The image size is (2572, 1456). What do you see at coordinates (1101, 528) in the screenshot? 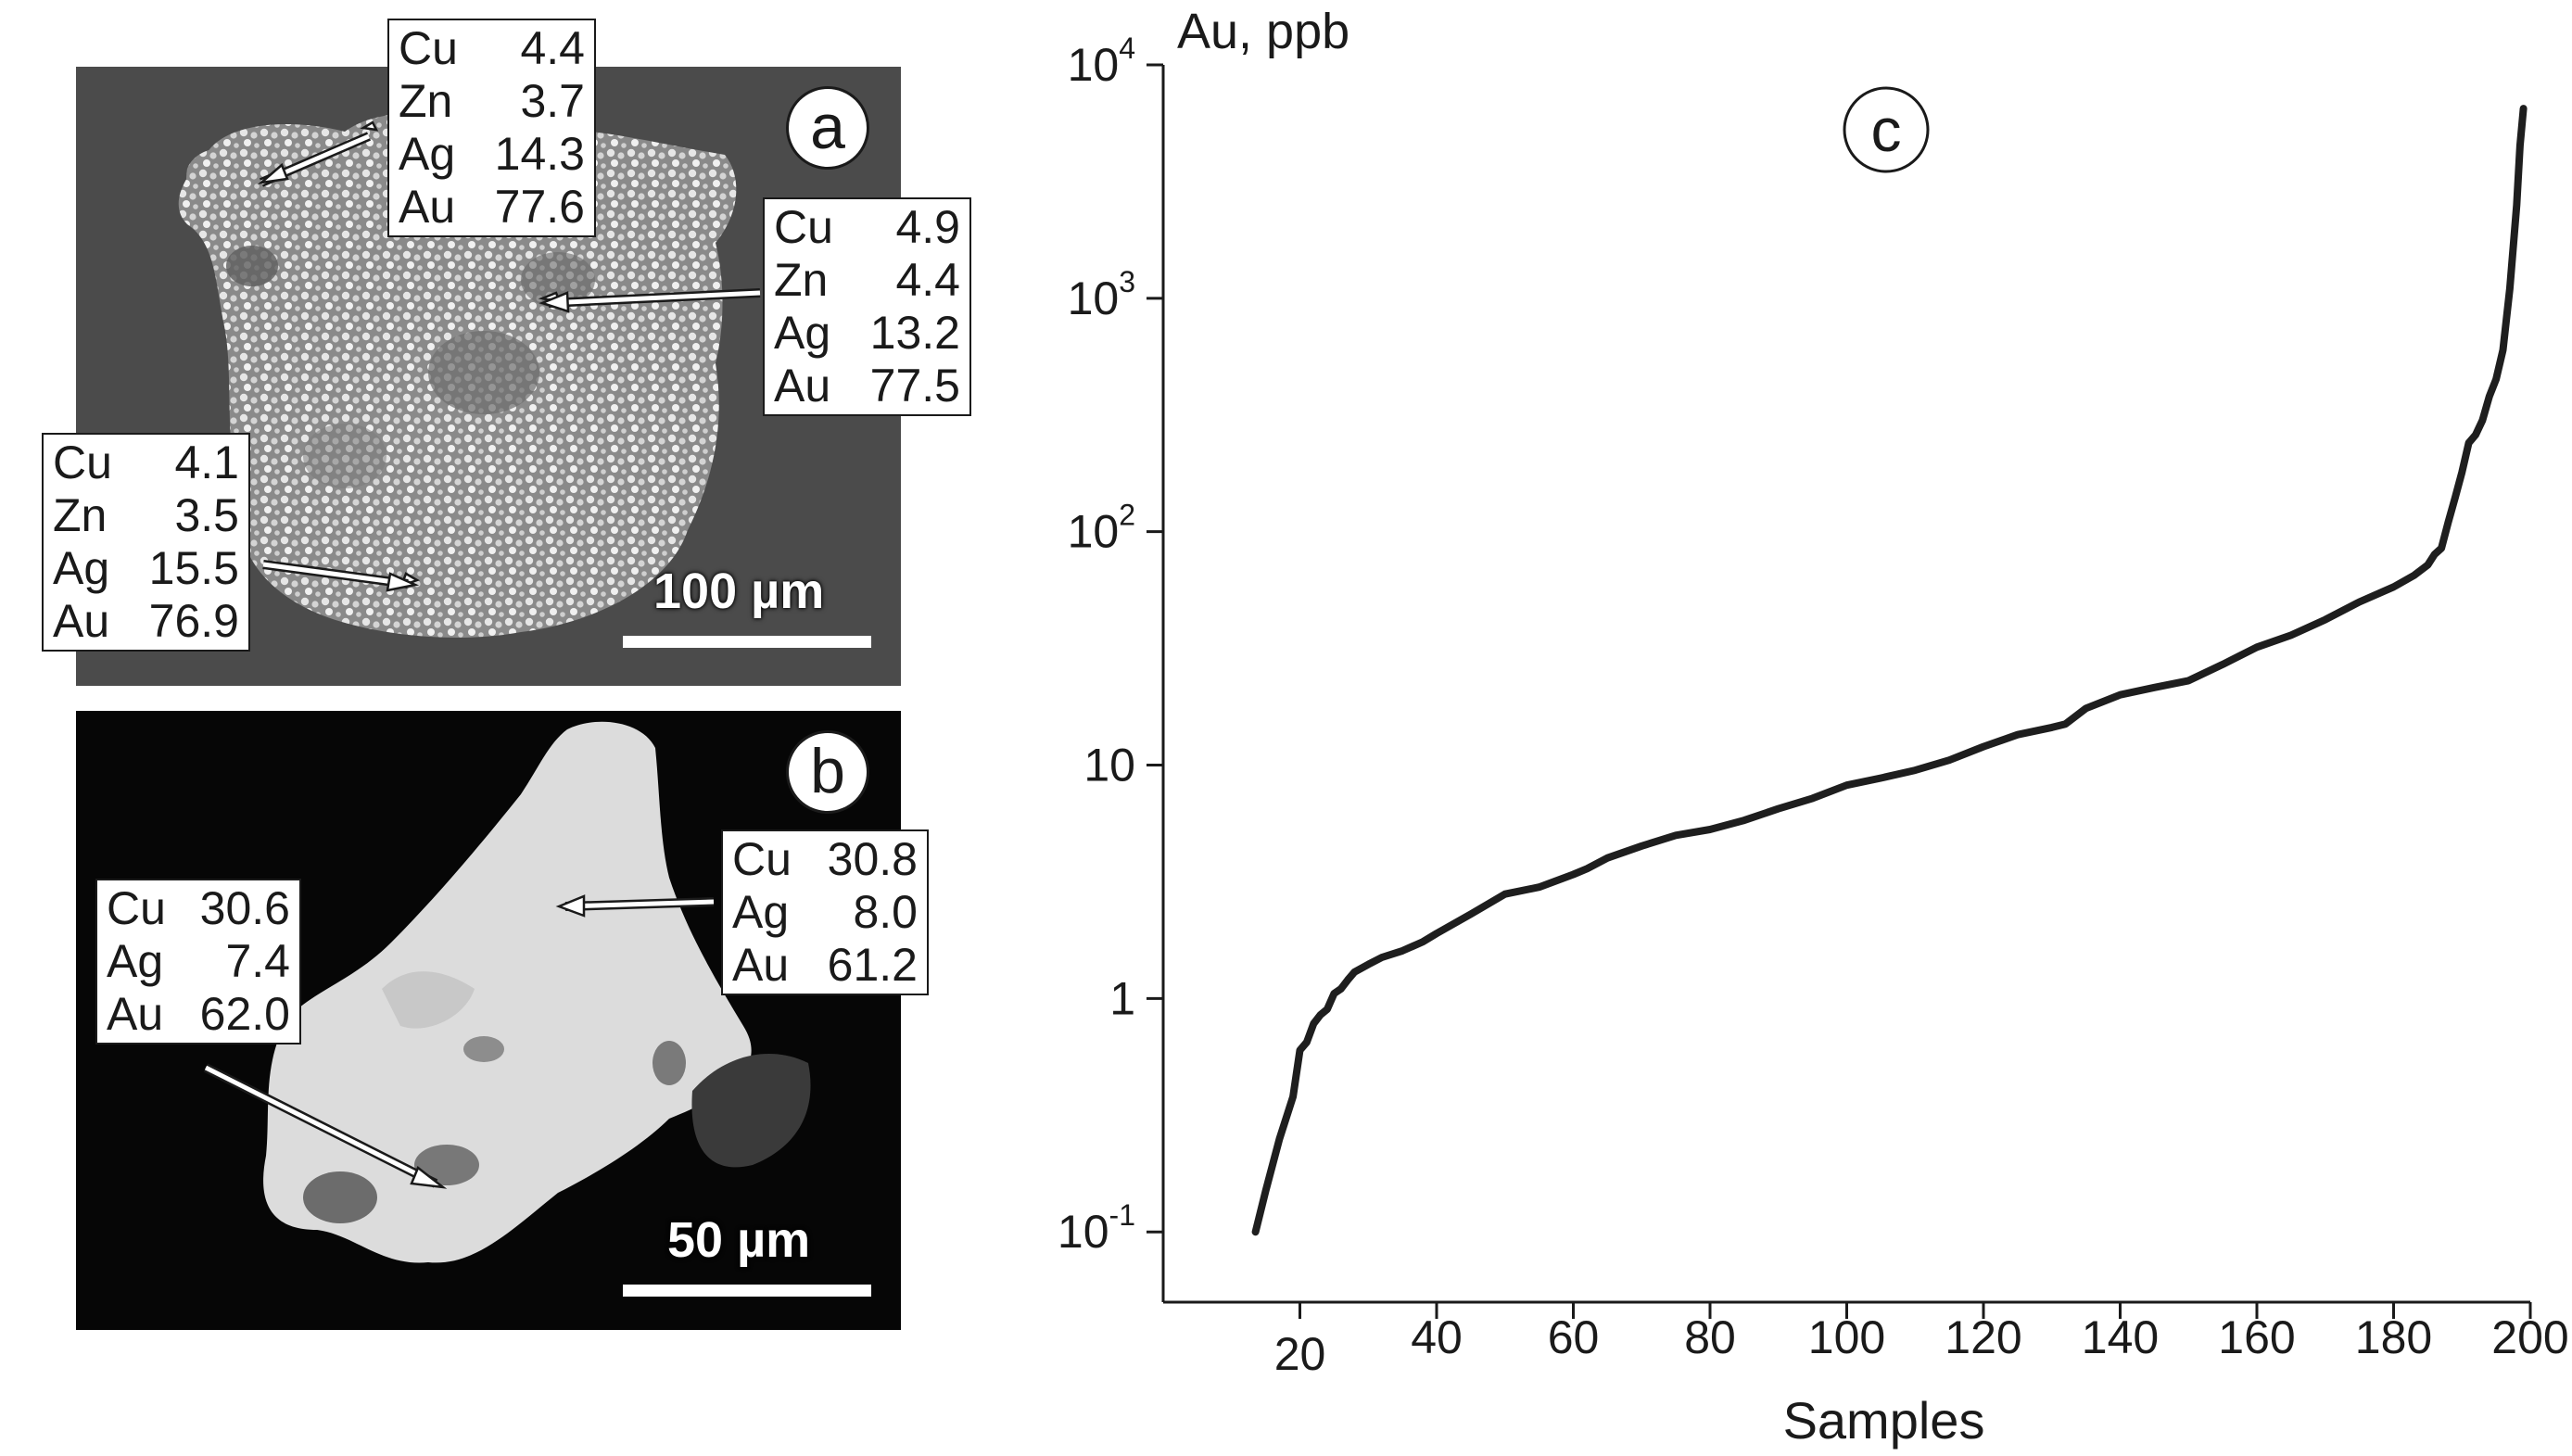
I see `y-tick-label: 10²` at bounding box center [1101, 528].